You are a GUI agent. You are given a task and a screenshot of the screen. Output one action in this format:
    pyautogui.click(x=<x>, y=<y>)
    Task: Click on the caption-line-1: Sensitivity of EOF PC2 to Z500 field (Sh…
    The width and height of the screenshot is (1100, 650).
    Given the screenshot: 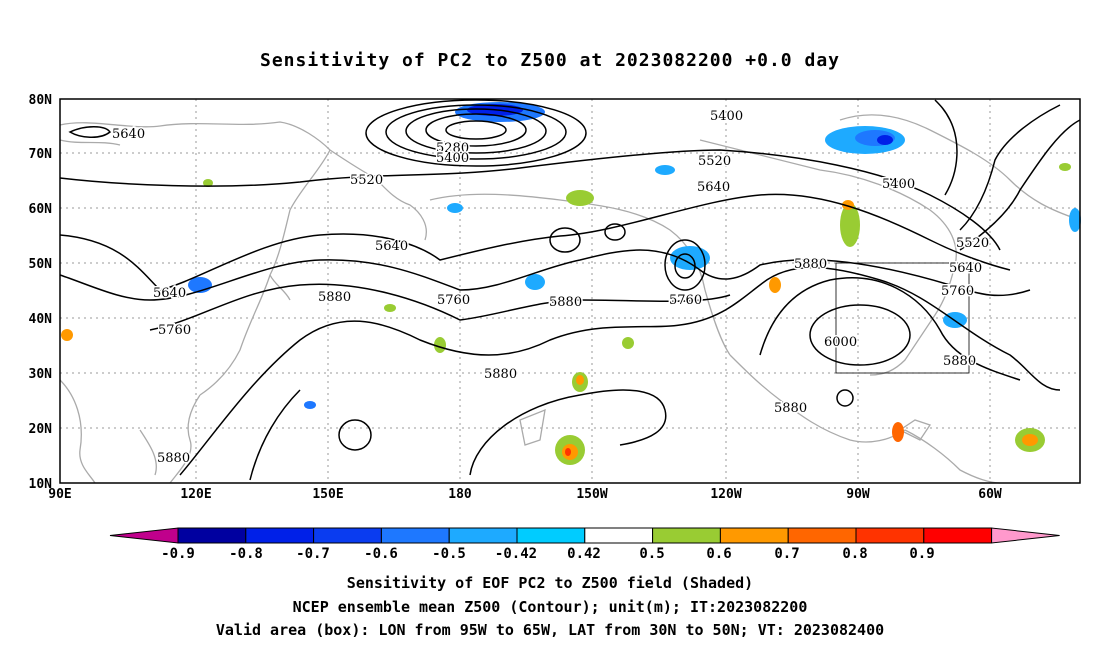 What is the action you would take?
    pyautogui.click(x=550, y=583)
    